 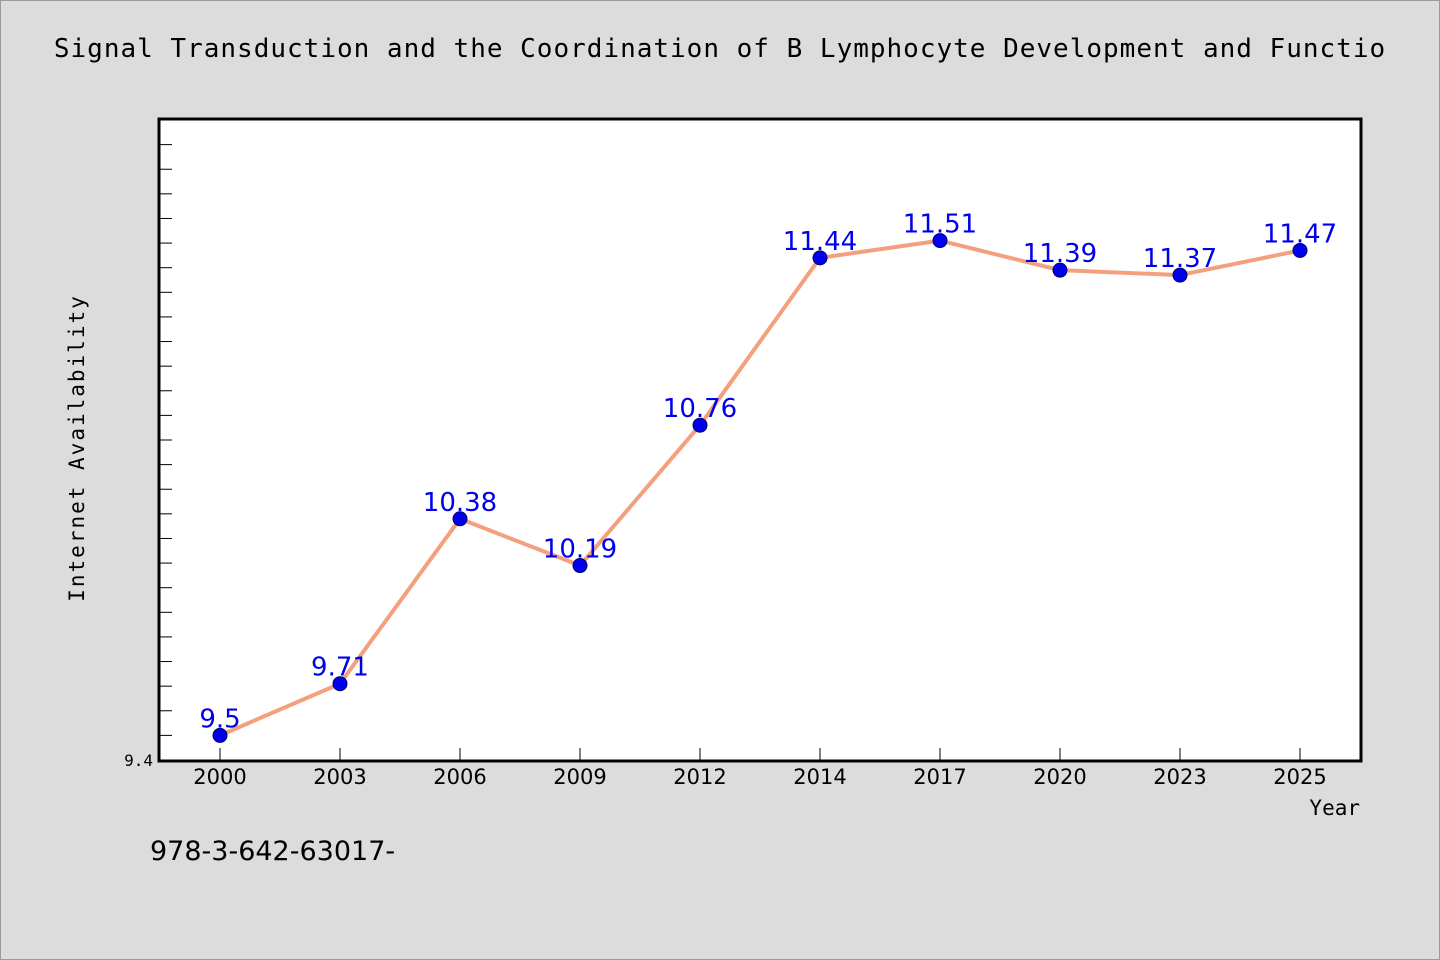 What do you see at coordinates (579, 777) in the screenshot?
I see `x-tick-label: 2009` at bounding box center [579, 777].